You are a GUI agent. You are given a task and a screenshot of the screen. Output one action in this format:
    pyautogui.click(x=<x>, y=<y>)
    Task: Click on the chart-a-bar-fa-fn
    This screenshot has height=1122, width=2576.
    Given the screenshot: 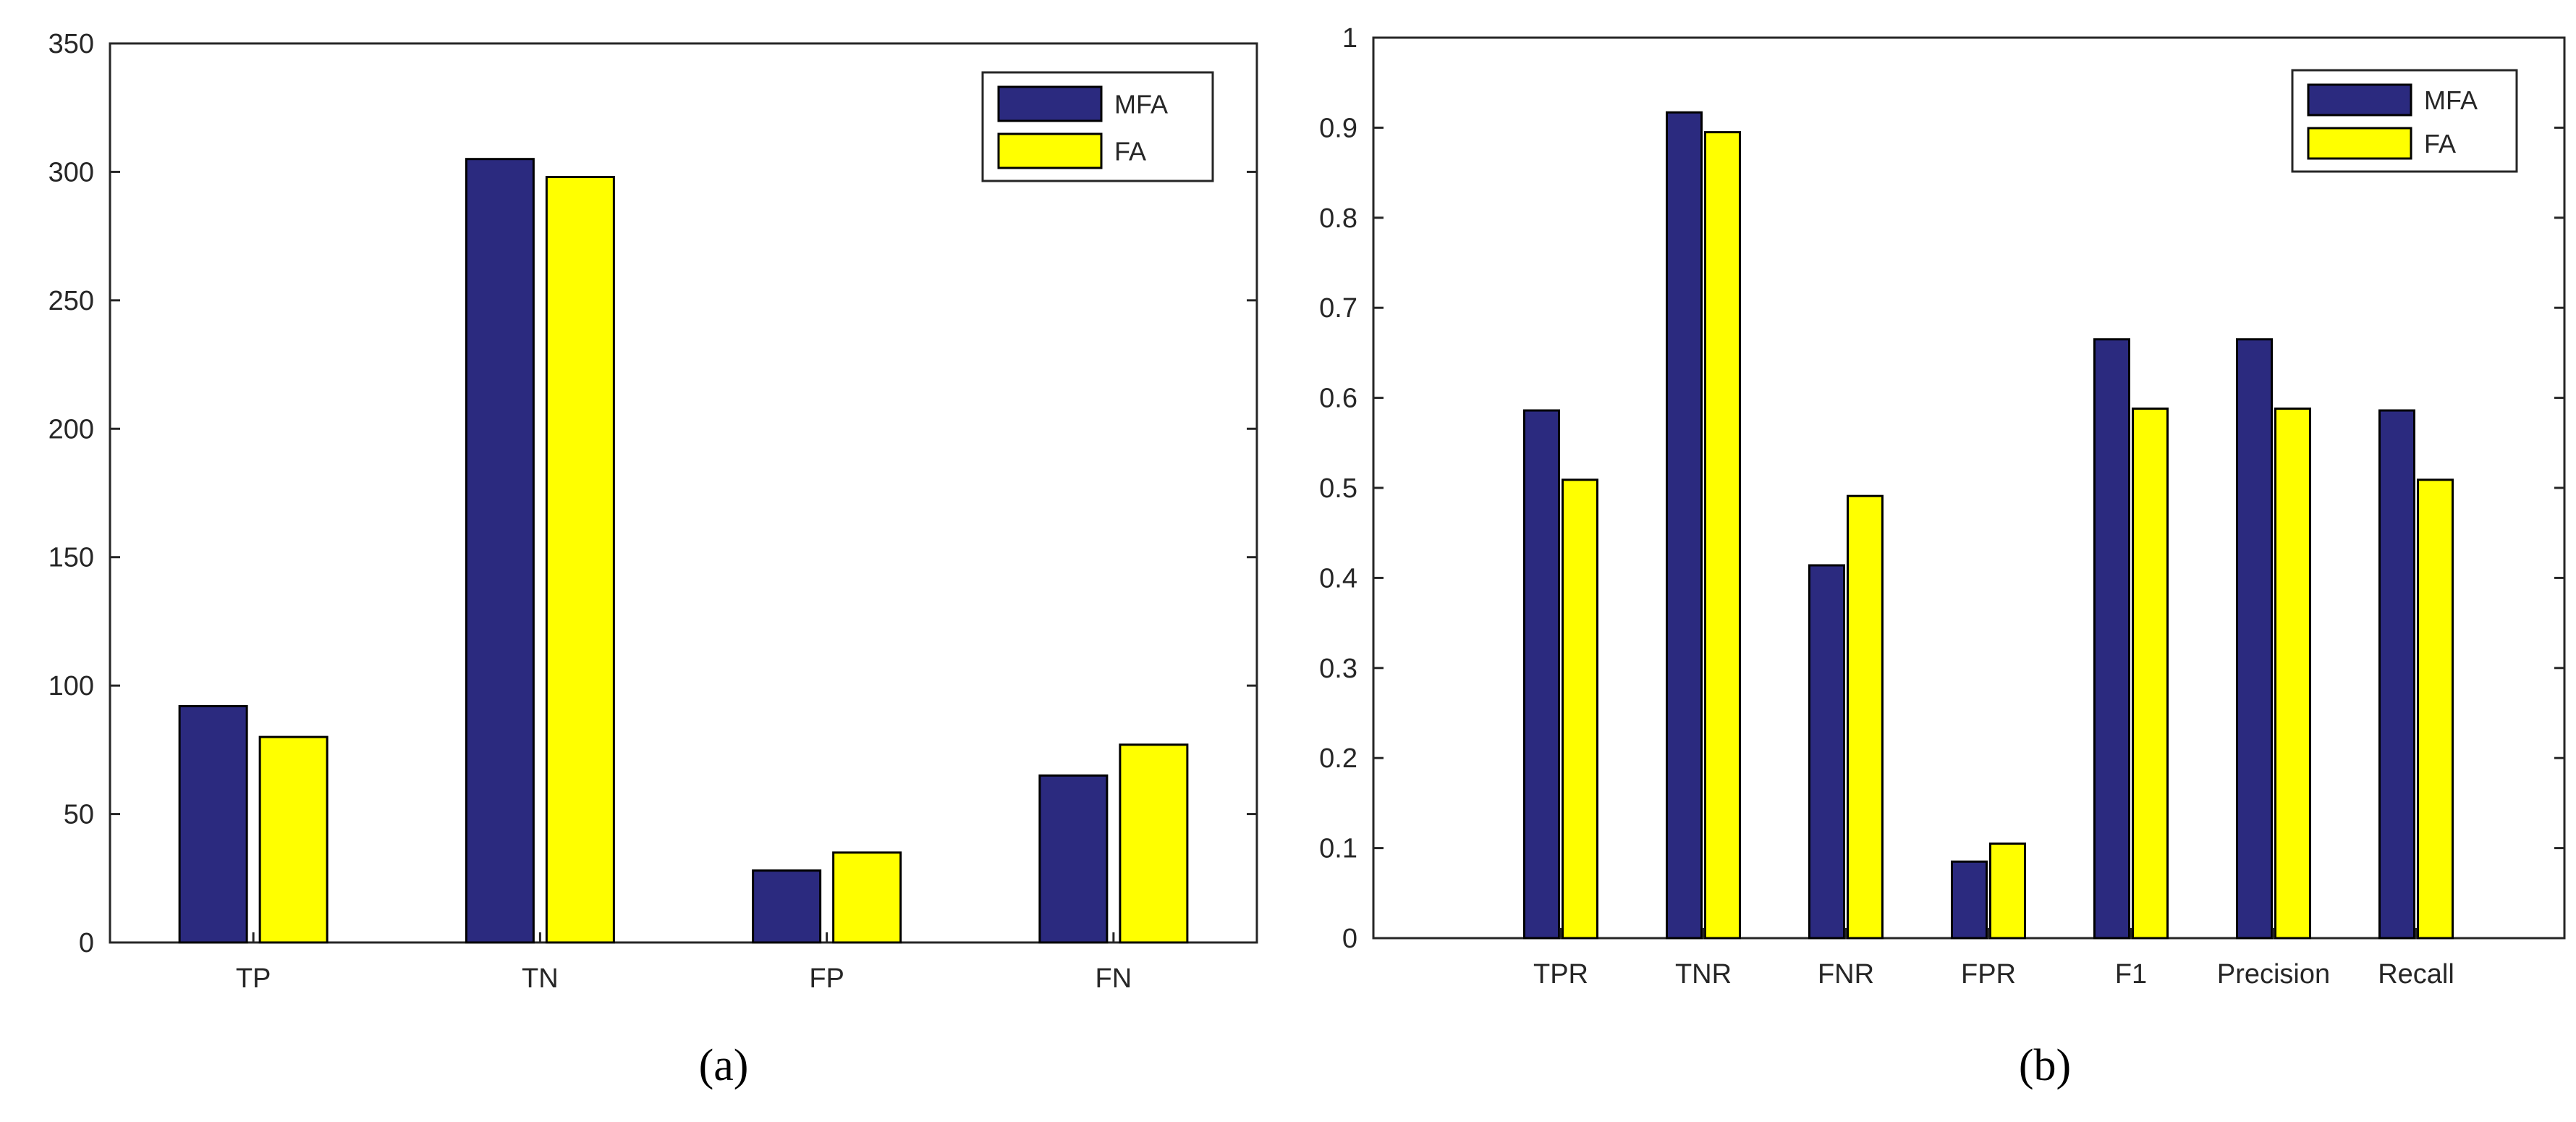 What is the action you would take?
    pyautogui.click(x=1154, y=843)
    